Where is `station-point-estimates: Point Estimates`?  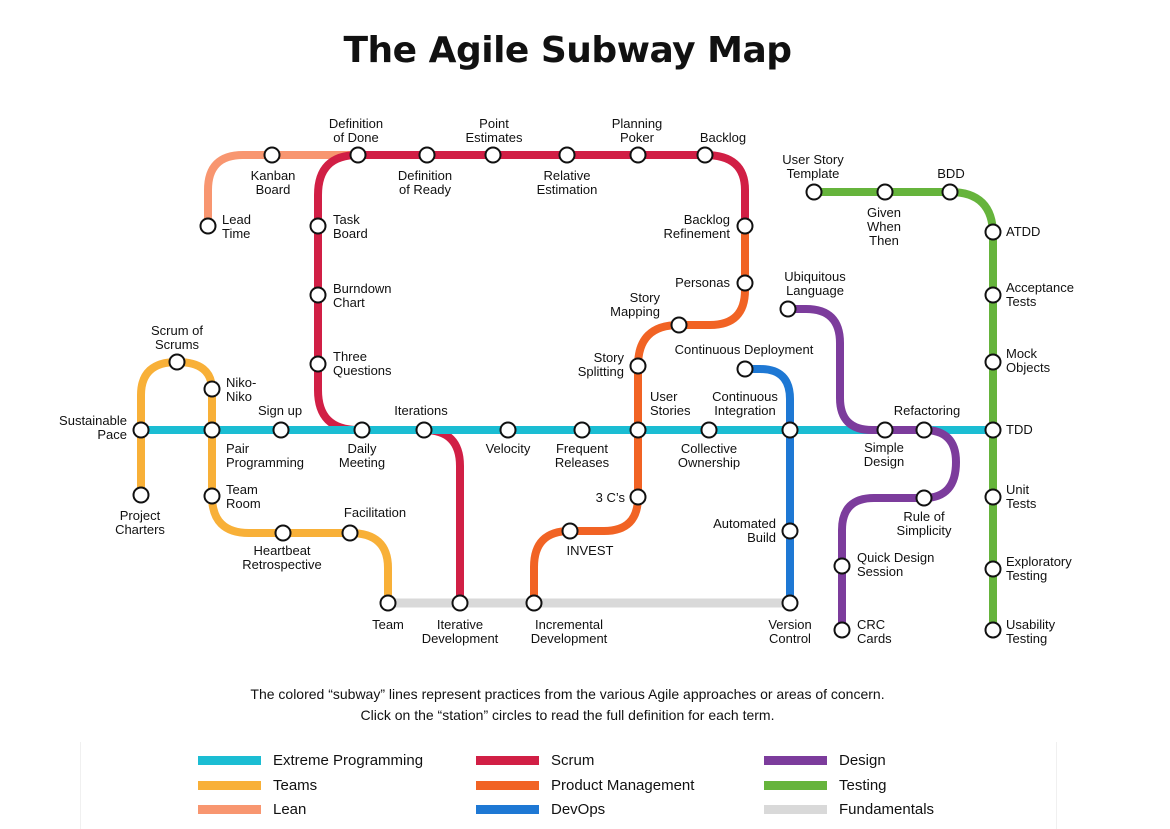 station-point-estimates: Point Estimates is located at coordinates (494, 140).